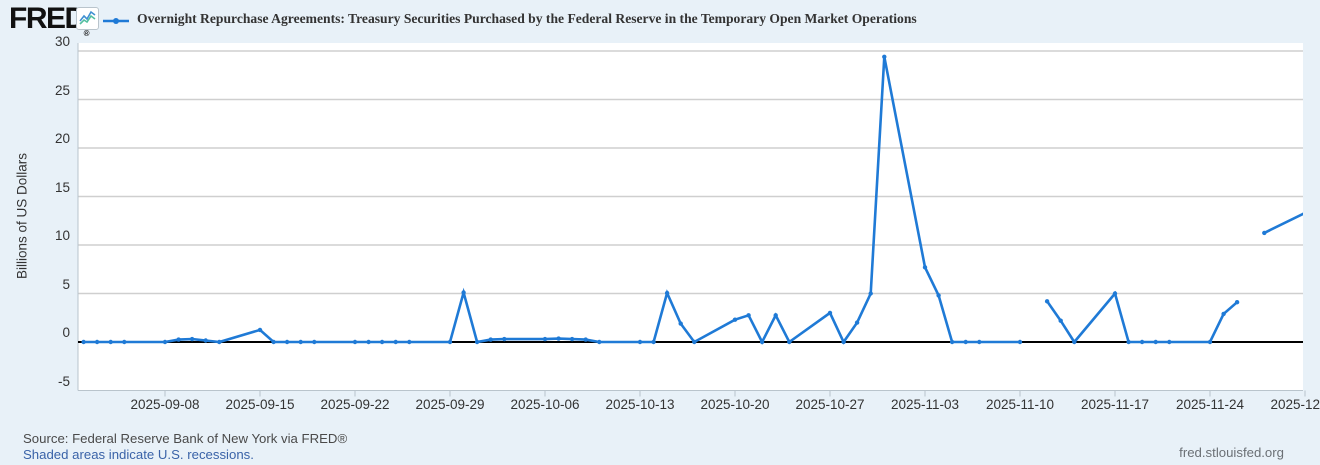 This screenshot has width=1320, height=465. Describe the element at coordinates (545, 404) in the screenshot. I see `x-tick-label-2025-10-06: 2025-10-06` at that location.